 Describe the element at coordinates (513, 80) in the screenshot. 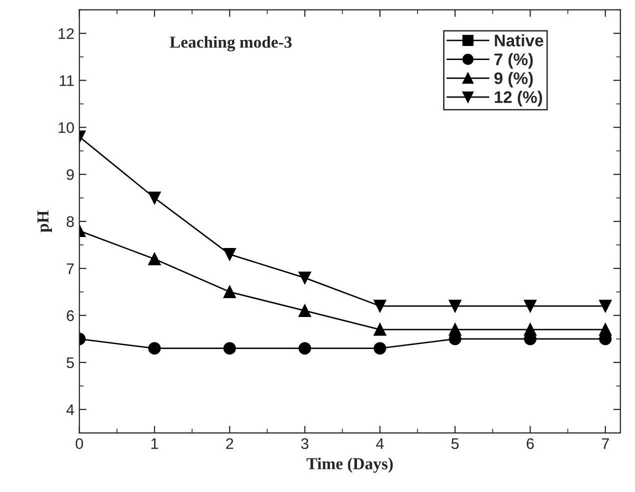

I see `legend-label: 9 (%)` at that location.